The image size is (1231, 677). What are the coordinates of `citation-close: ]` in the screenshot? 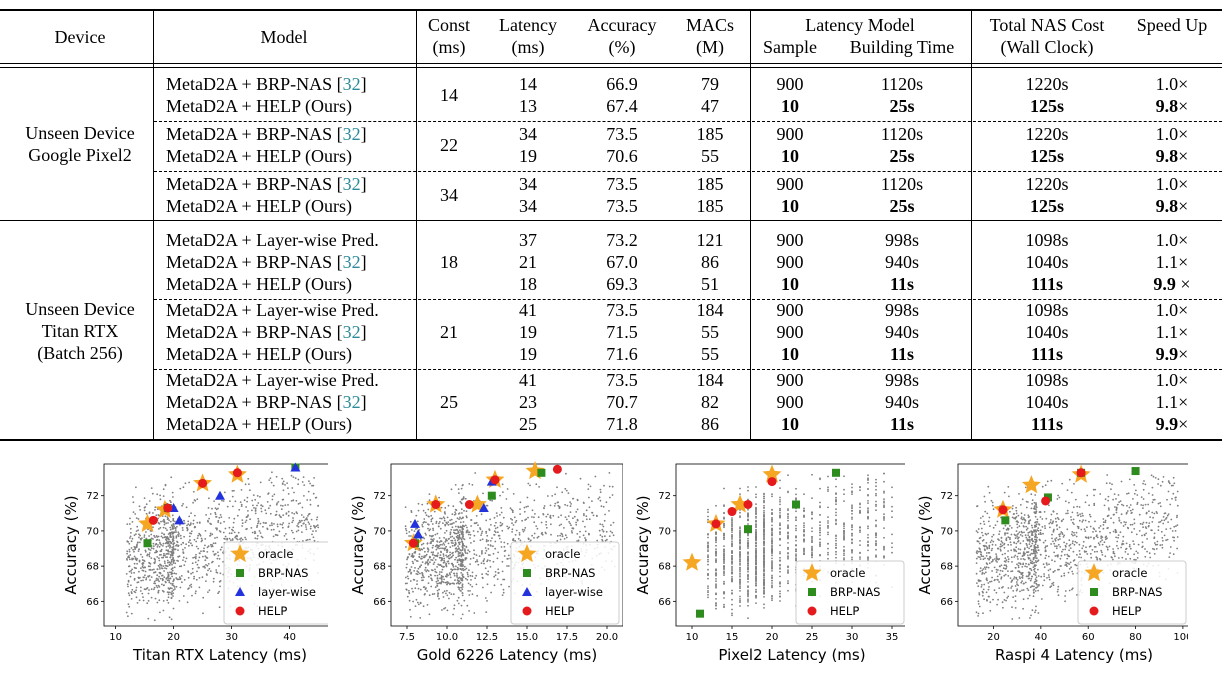 It's located at (364, 184).